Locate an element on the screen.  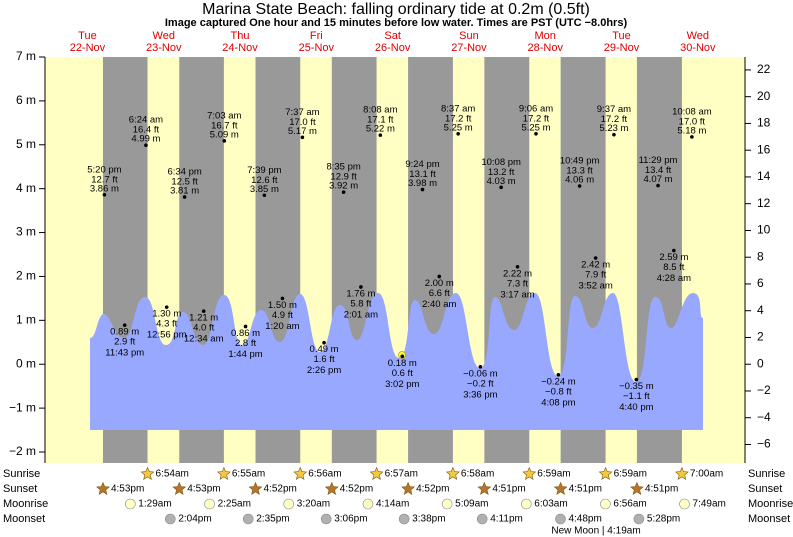
extreme-label: 7:39 pm is located at coordinates (264, 170).